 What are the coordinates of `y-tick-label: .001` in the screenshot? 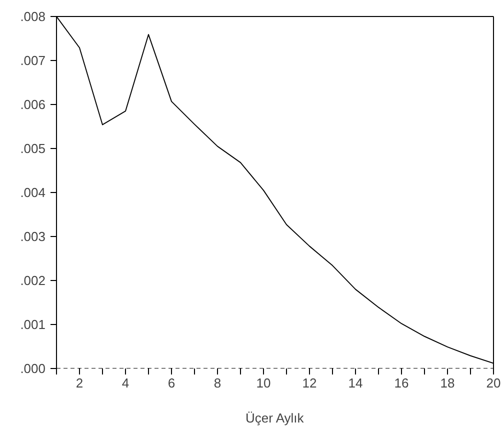 It's located at (33, 324).